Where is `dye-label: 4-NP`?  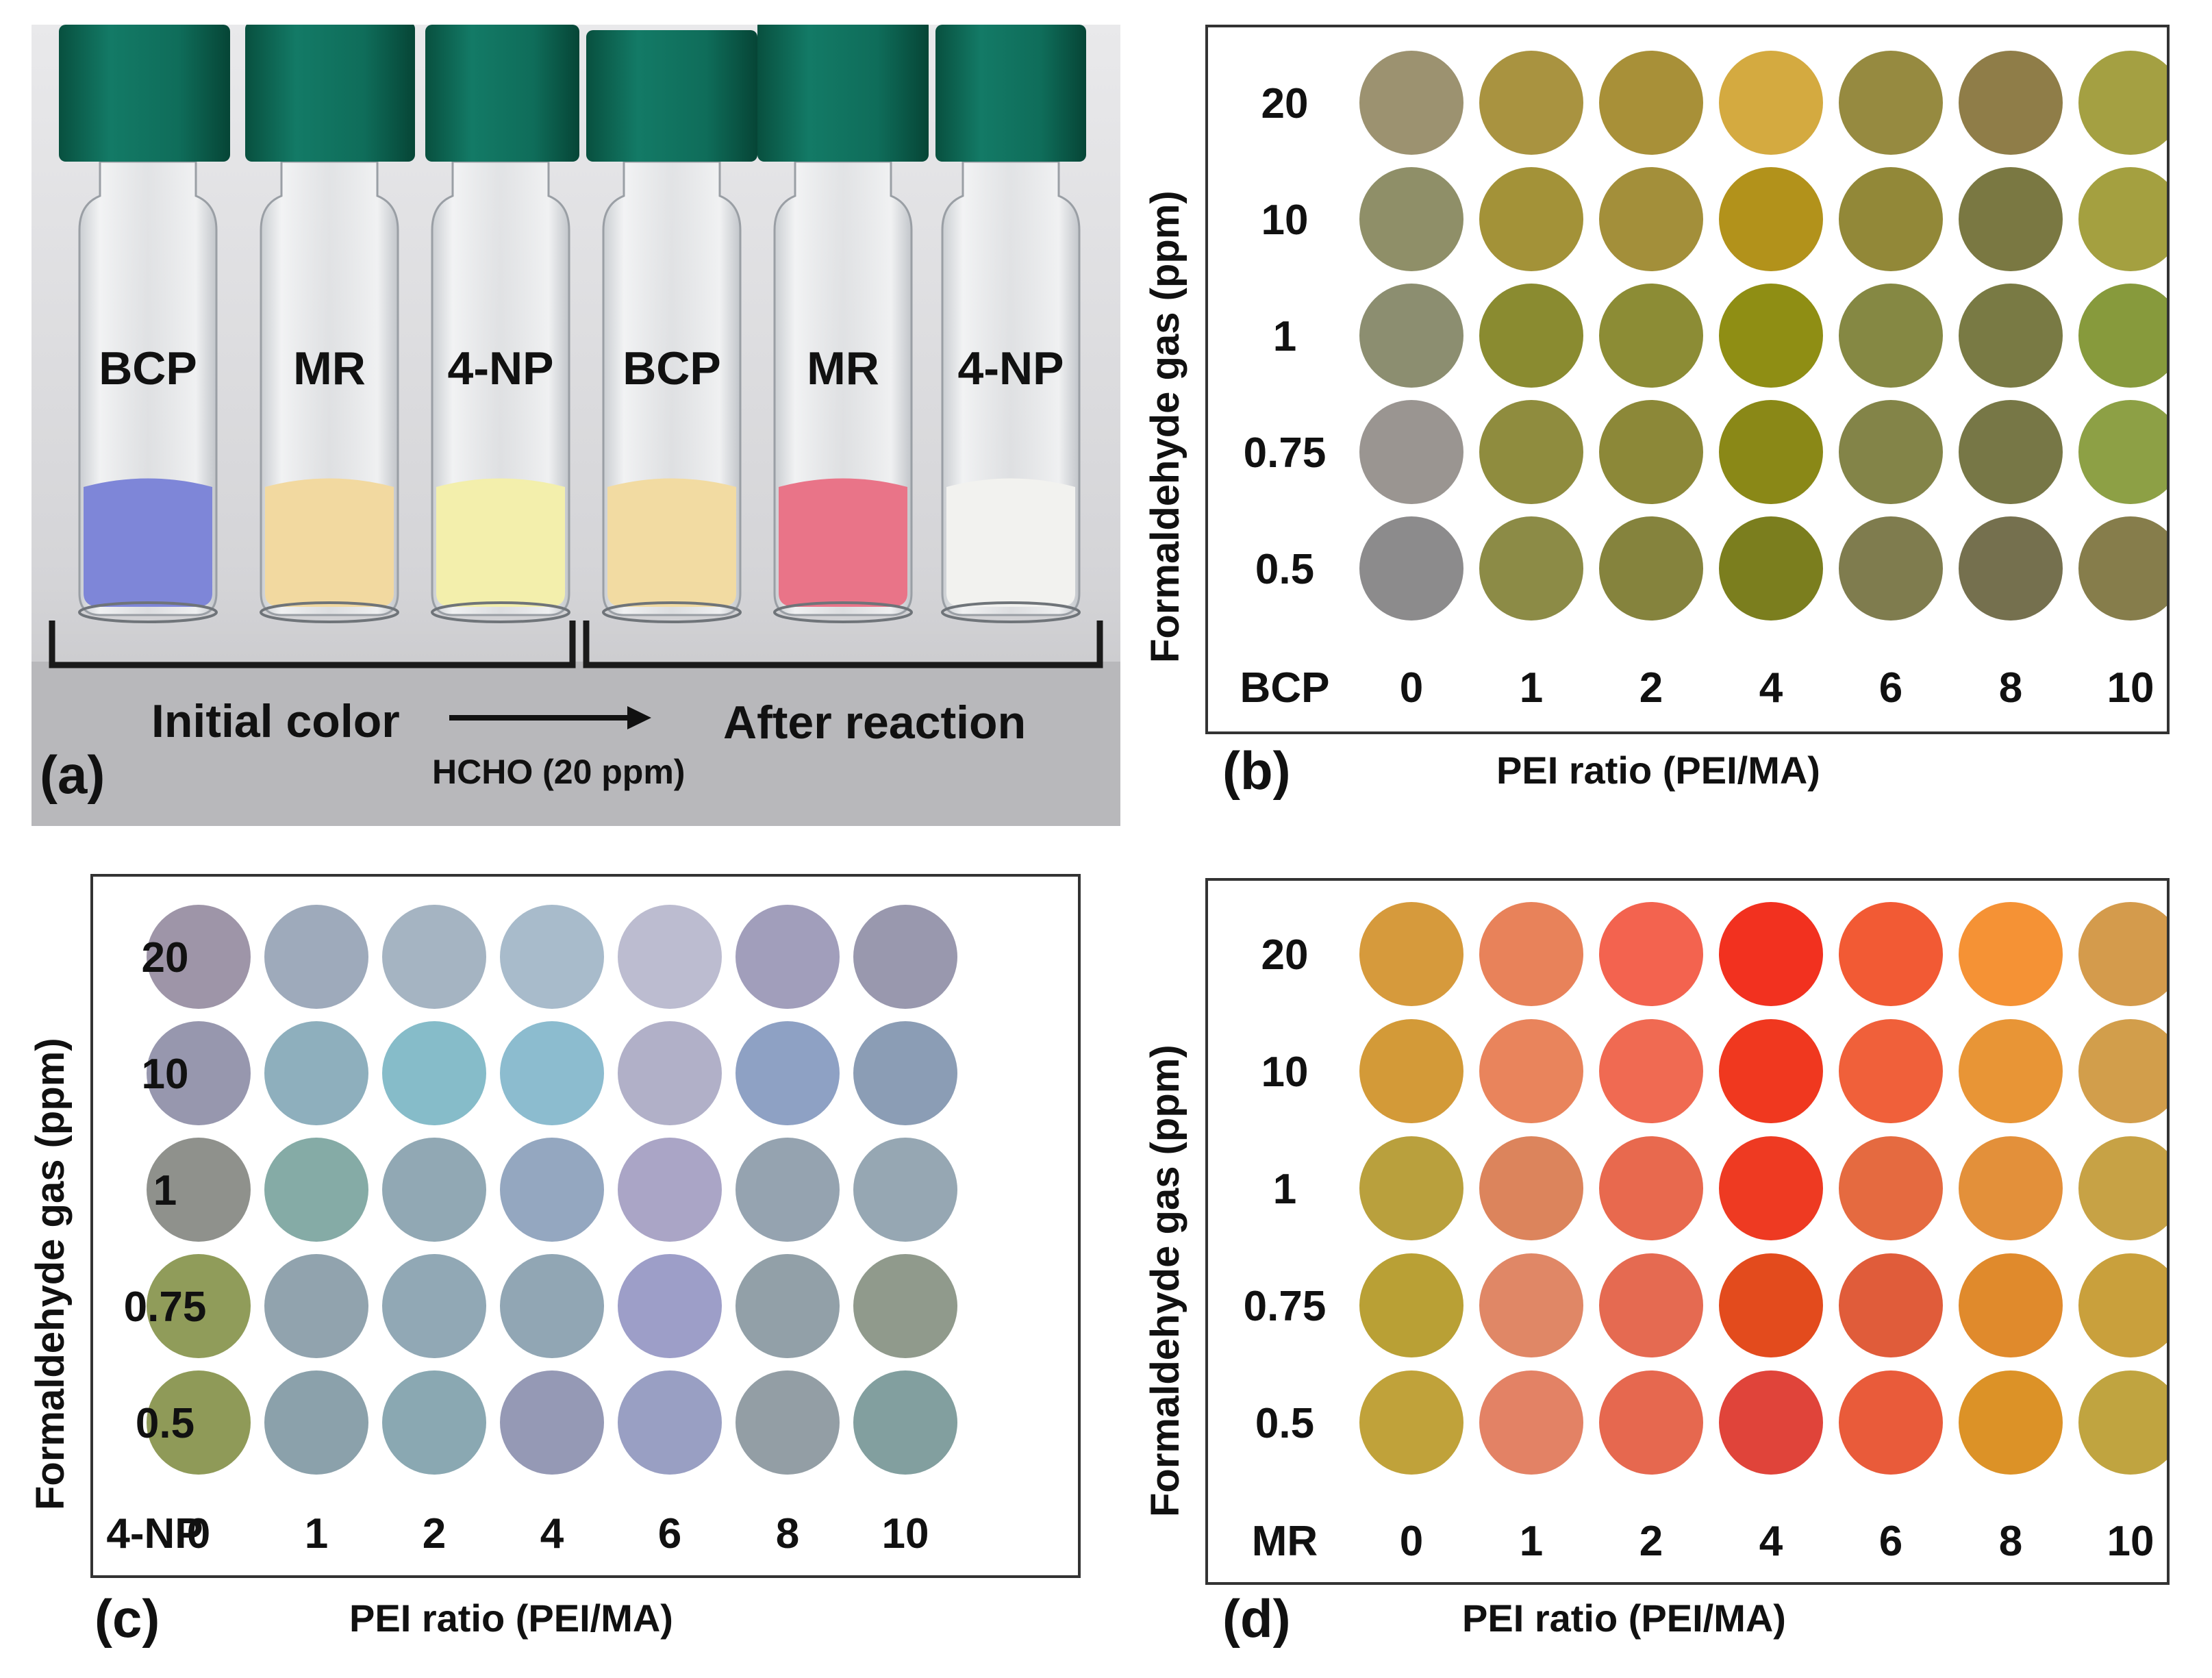 dye-label: 4-NP is located at coordinates (154, 1533).